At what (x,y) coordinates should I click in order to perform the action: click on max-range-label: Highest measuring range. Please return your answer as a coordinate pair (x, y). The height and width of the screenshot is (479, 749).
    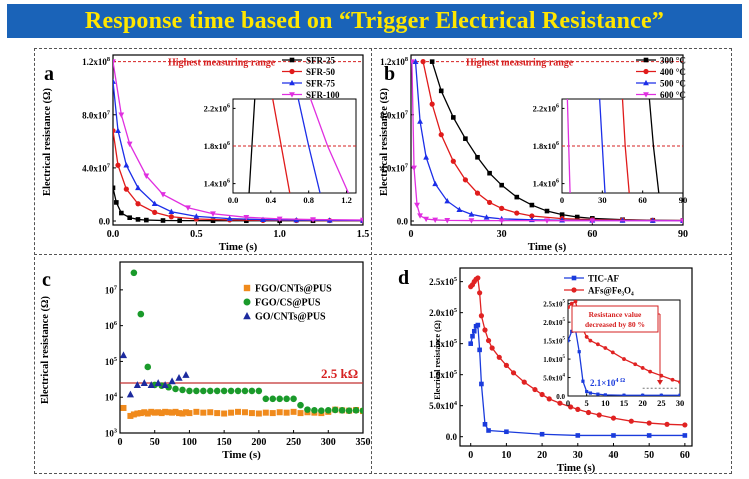
    Looking at the image, I should click on (222, 63).